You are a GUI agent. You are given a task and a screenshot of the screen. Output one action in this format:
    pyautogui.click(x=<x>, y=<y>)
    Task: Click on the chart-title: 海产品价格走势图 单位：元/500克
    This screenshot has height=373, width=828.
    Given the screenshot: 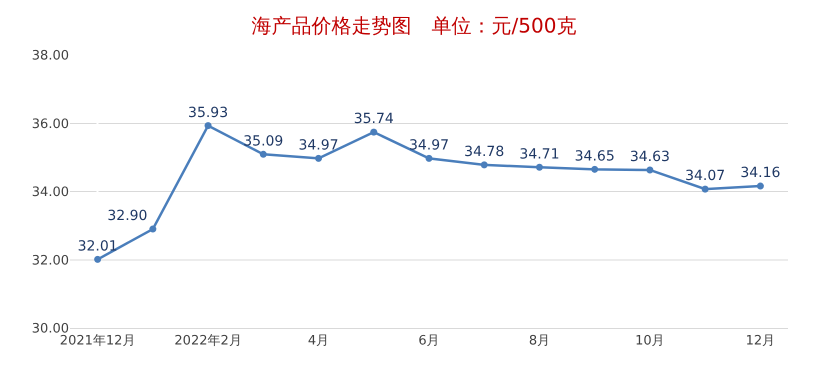 What is the action you would take?
    pyautogui.click(x=414, y=26)
    